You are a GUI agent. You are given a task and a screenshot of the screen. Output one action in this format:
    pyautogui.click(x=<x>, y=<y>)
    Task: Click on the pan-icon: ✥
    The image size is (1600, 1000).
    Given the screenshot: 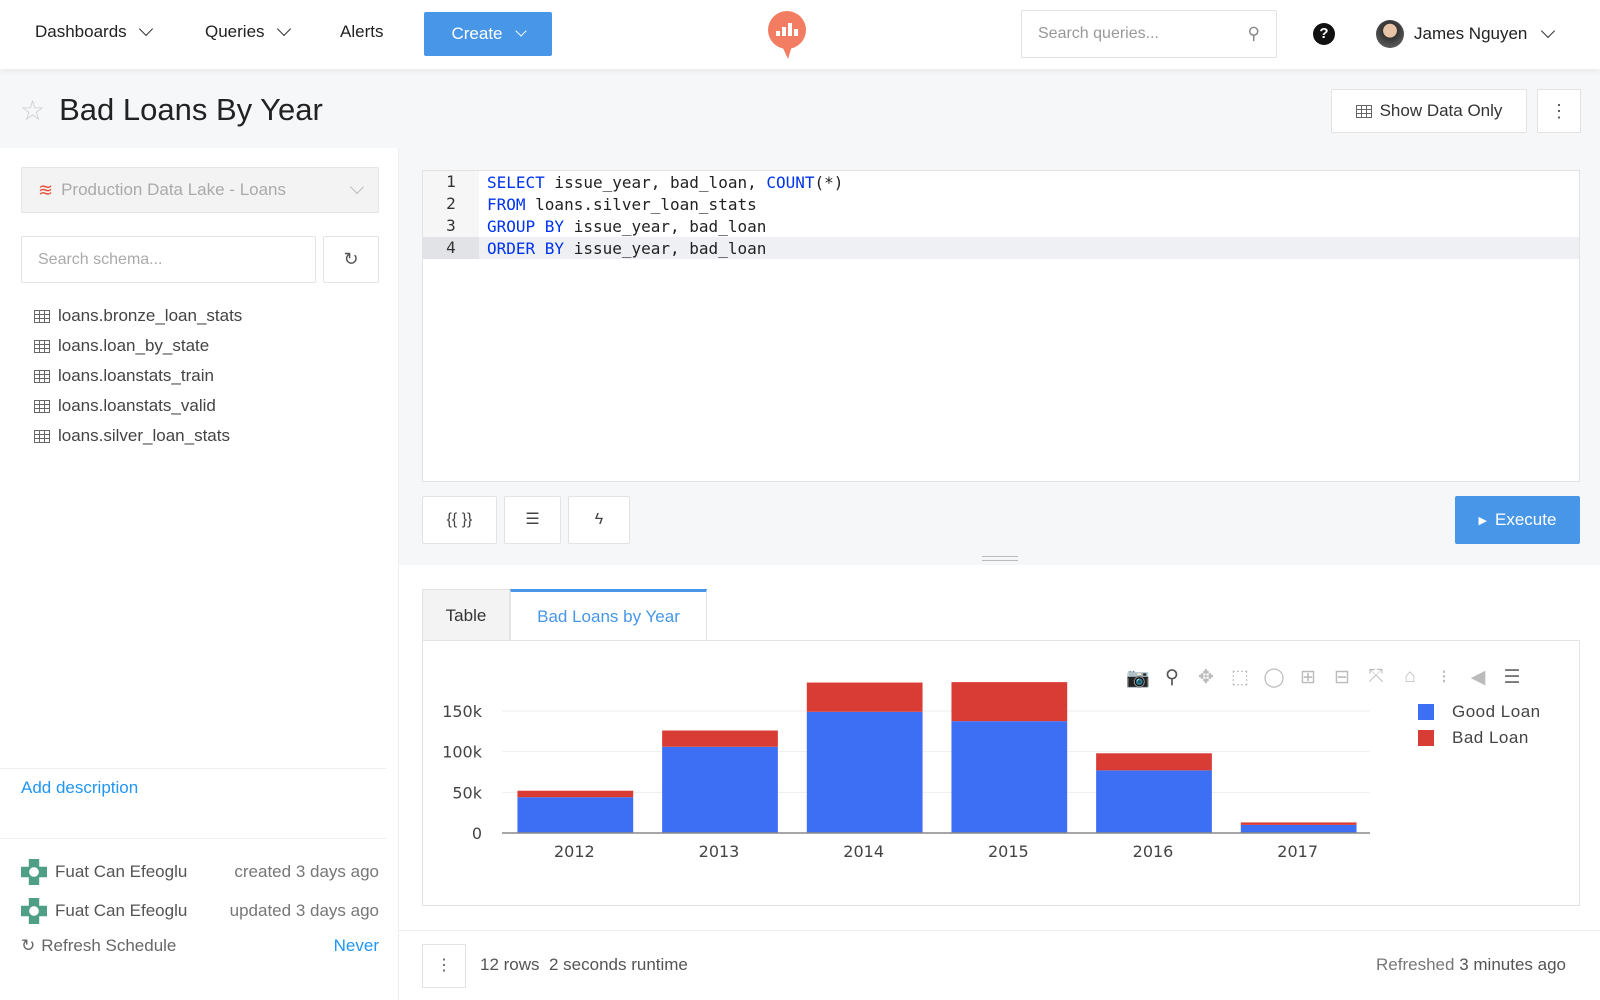 What is the action you would take?
    pyautogui.click(x=1206, y=677)
    